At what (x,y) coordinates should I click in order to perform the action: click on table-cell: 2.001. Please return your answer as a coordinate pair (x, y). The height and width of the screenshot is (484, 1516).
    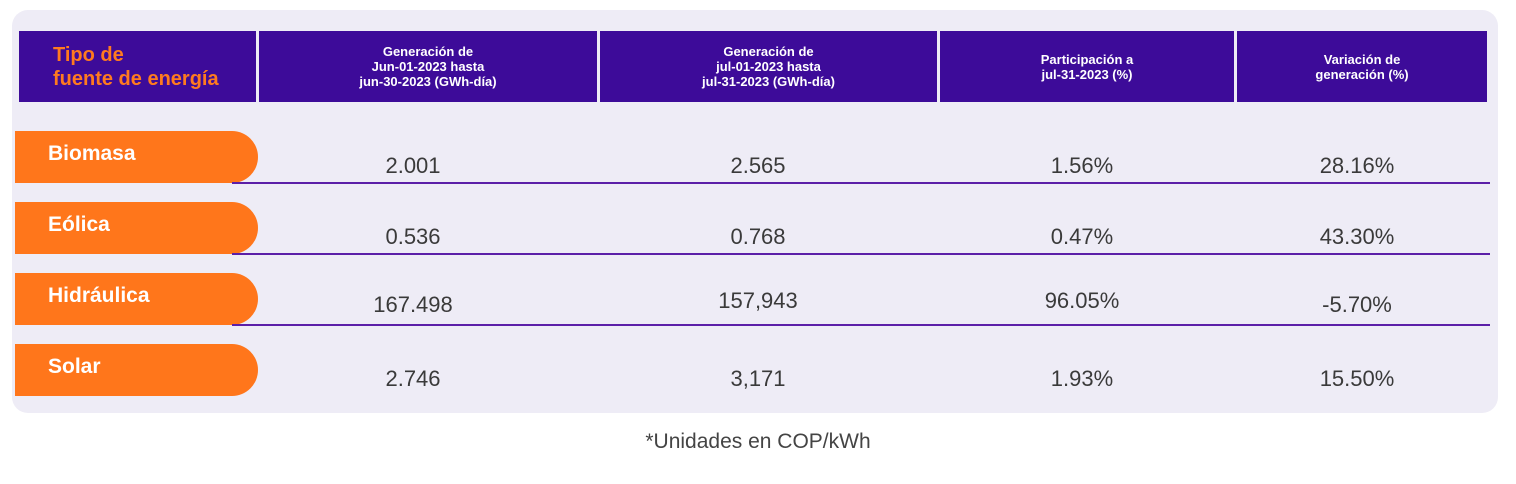
    Looking at the image, I should click on (413, 165).